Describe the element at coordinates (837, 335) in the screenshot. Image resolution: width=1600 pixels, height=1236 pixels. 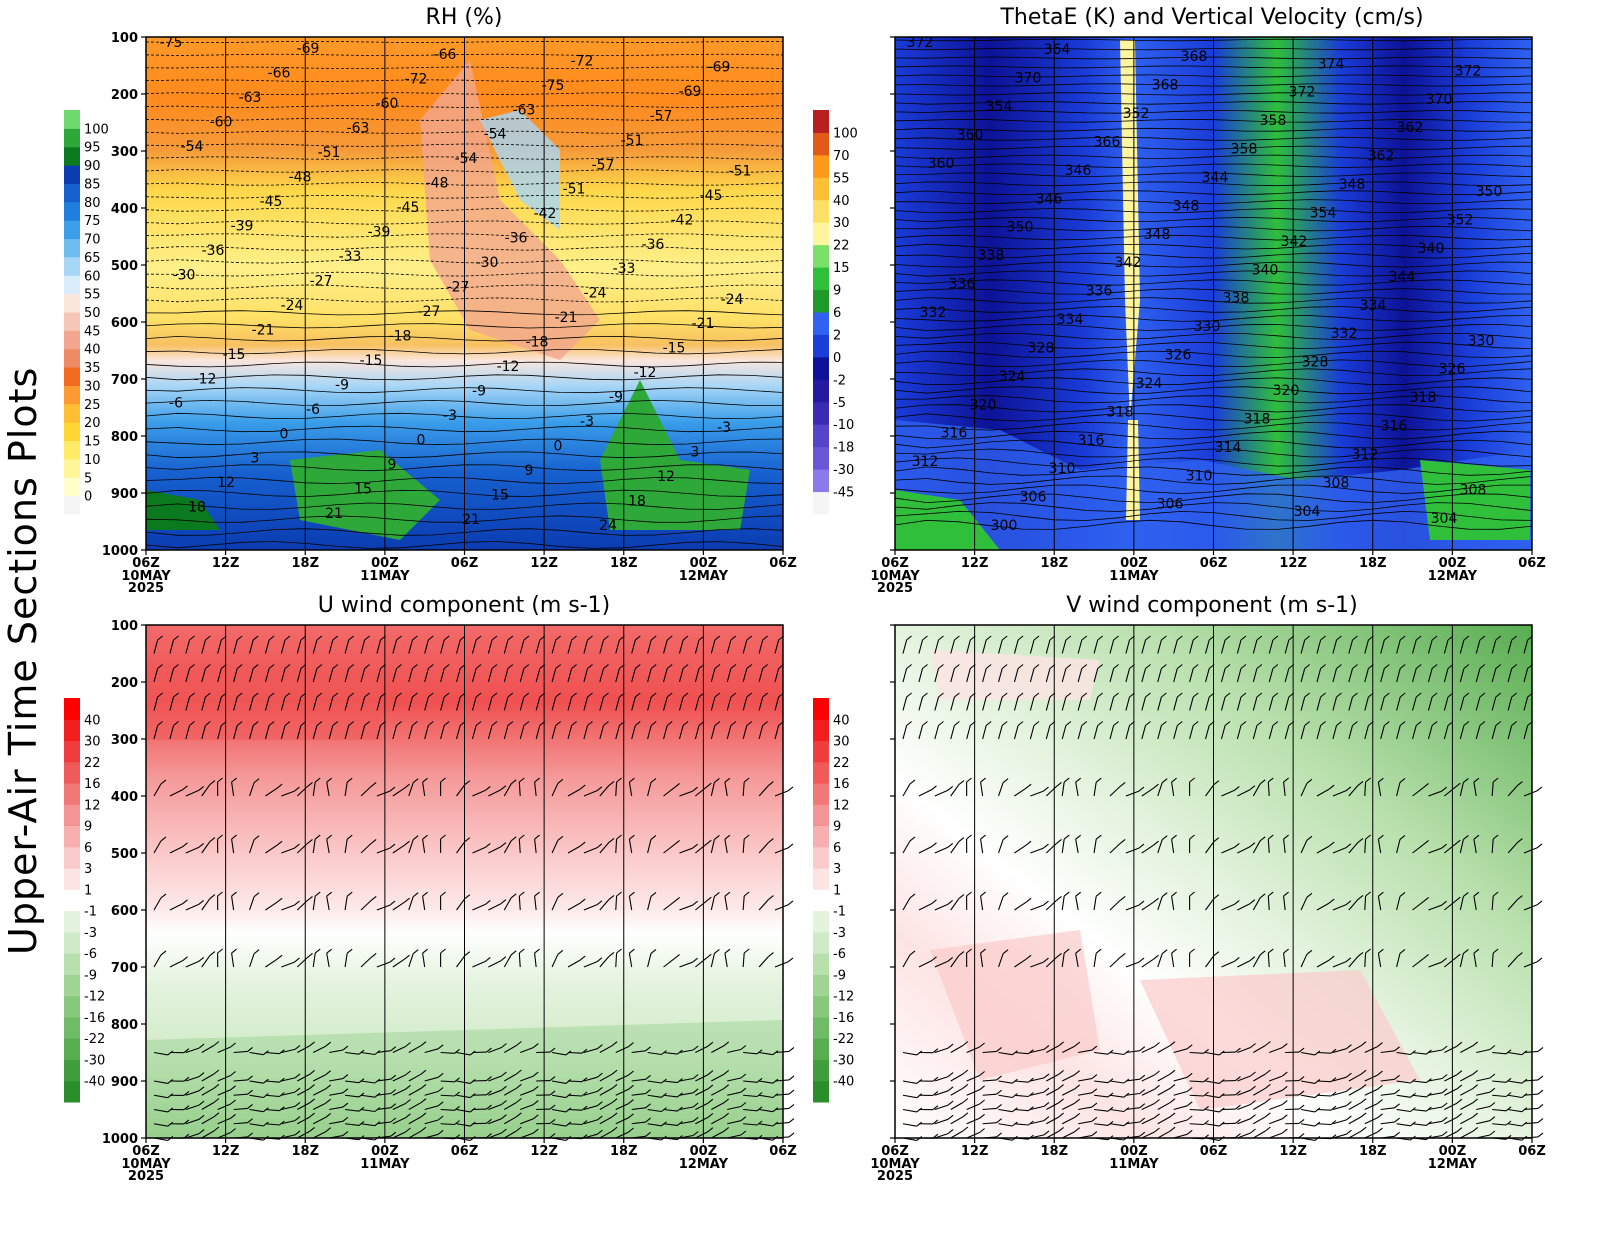
I see `colorbar-label: 2` at that location.